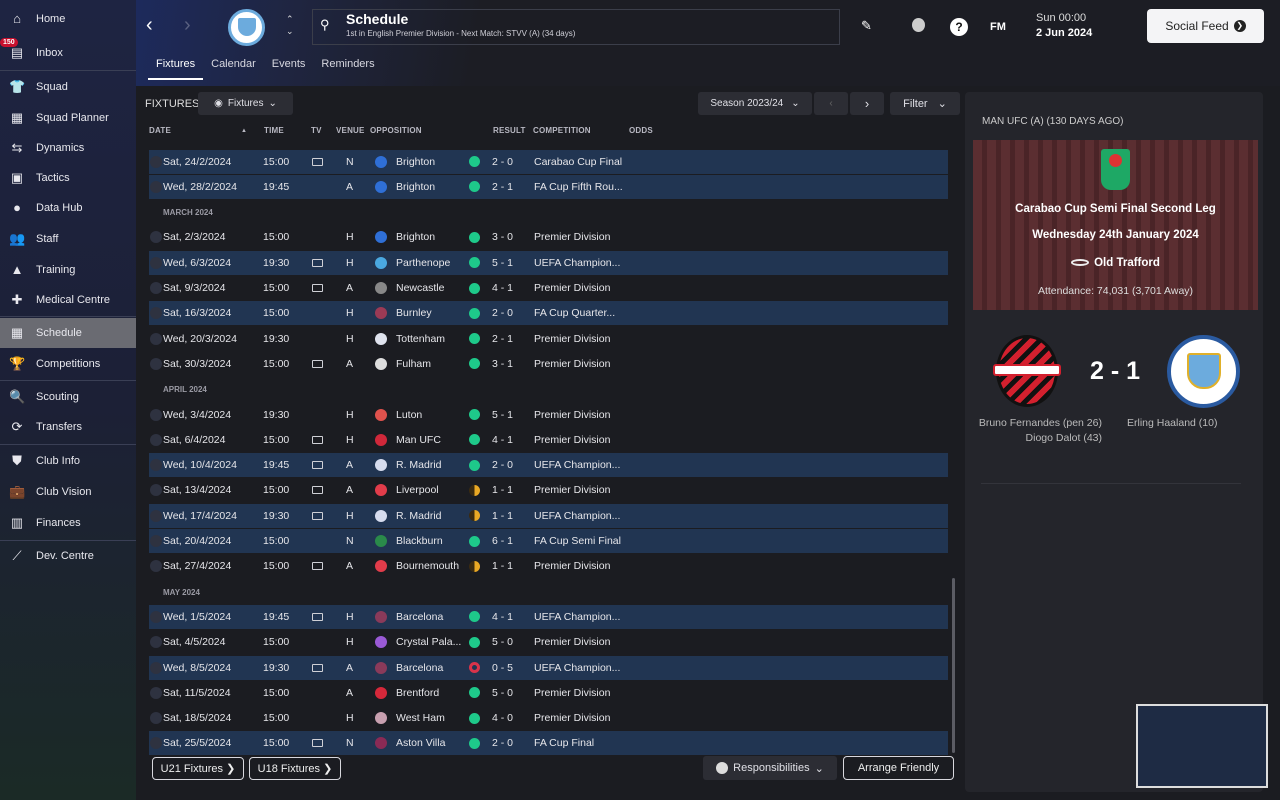 The width and height of the screenshot is (1280, 800). What do you see at coordinates (867, 103) in the screenshot?
I see `next-season-button: ›` at bounding box center [867, 103].